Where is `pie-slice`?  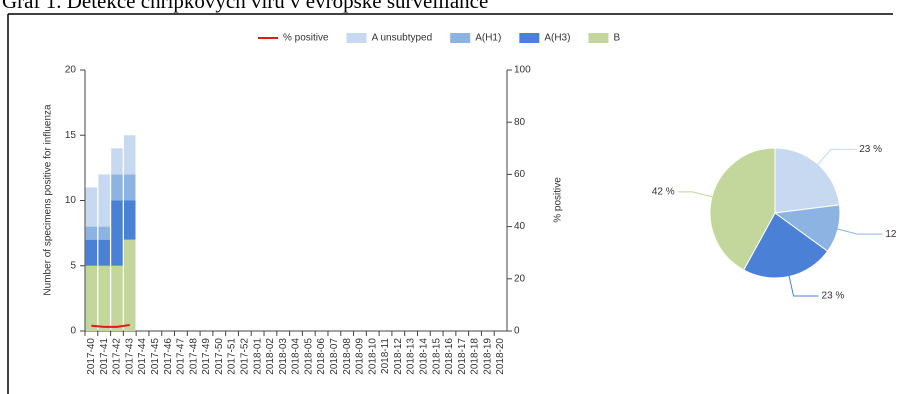
pie-slice is located at coordinates (807, 180).